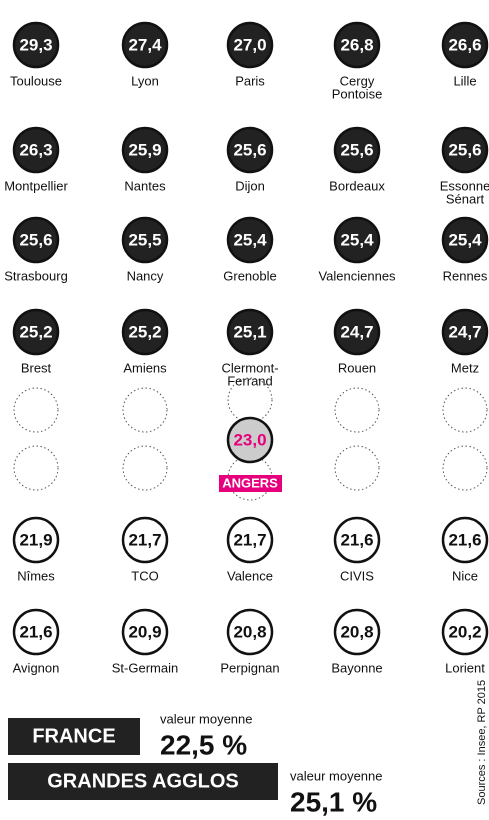 This screenshot has width=489, height=820. I want to click on source: Sources : Insee, RP 2015, so click(482, 742).